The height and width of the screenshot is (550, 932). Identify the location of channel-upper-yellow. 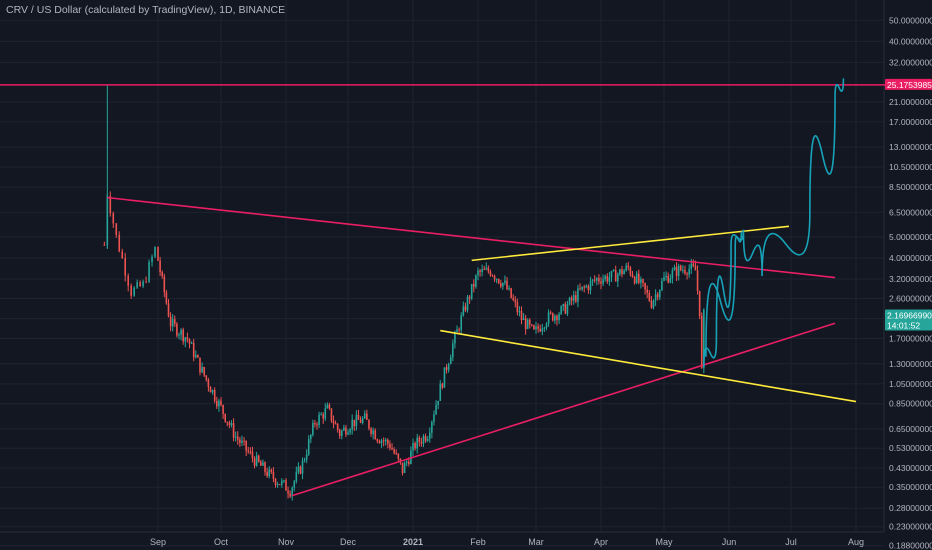
(630, 243).